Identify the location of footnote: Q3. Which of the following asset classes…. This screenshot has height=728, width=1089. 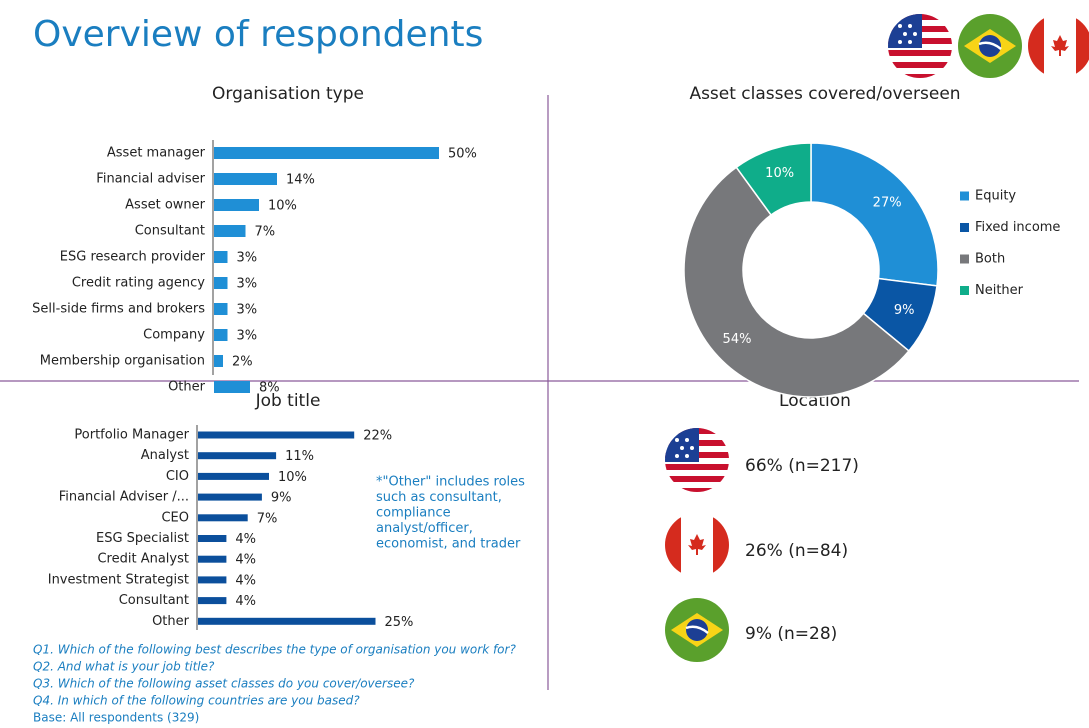
(224, 684).